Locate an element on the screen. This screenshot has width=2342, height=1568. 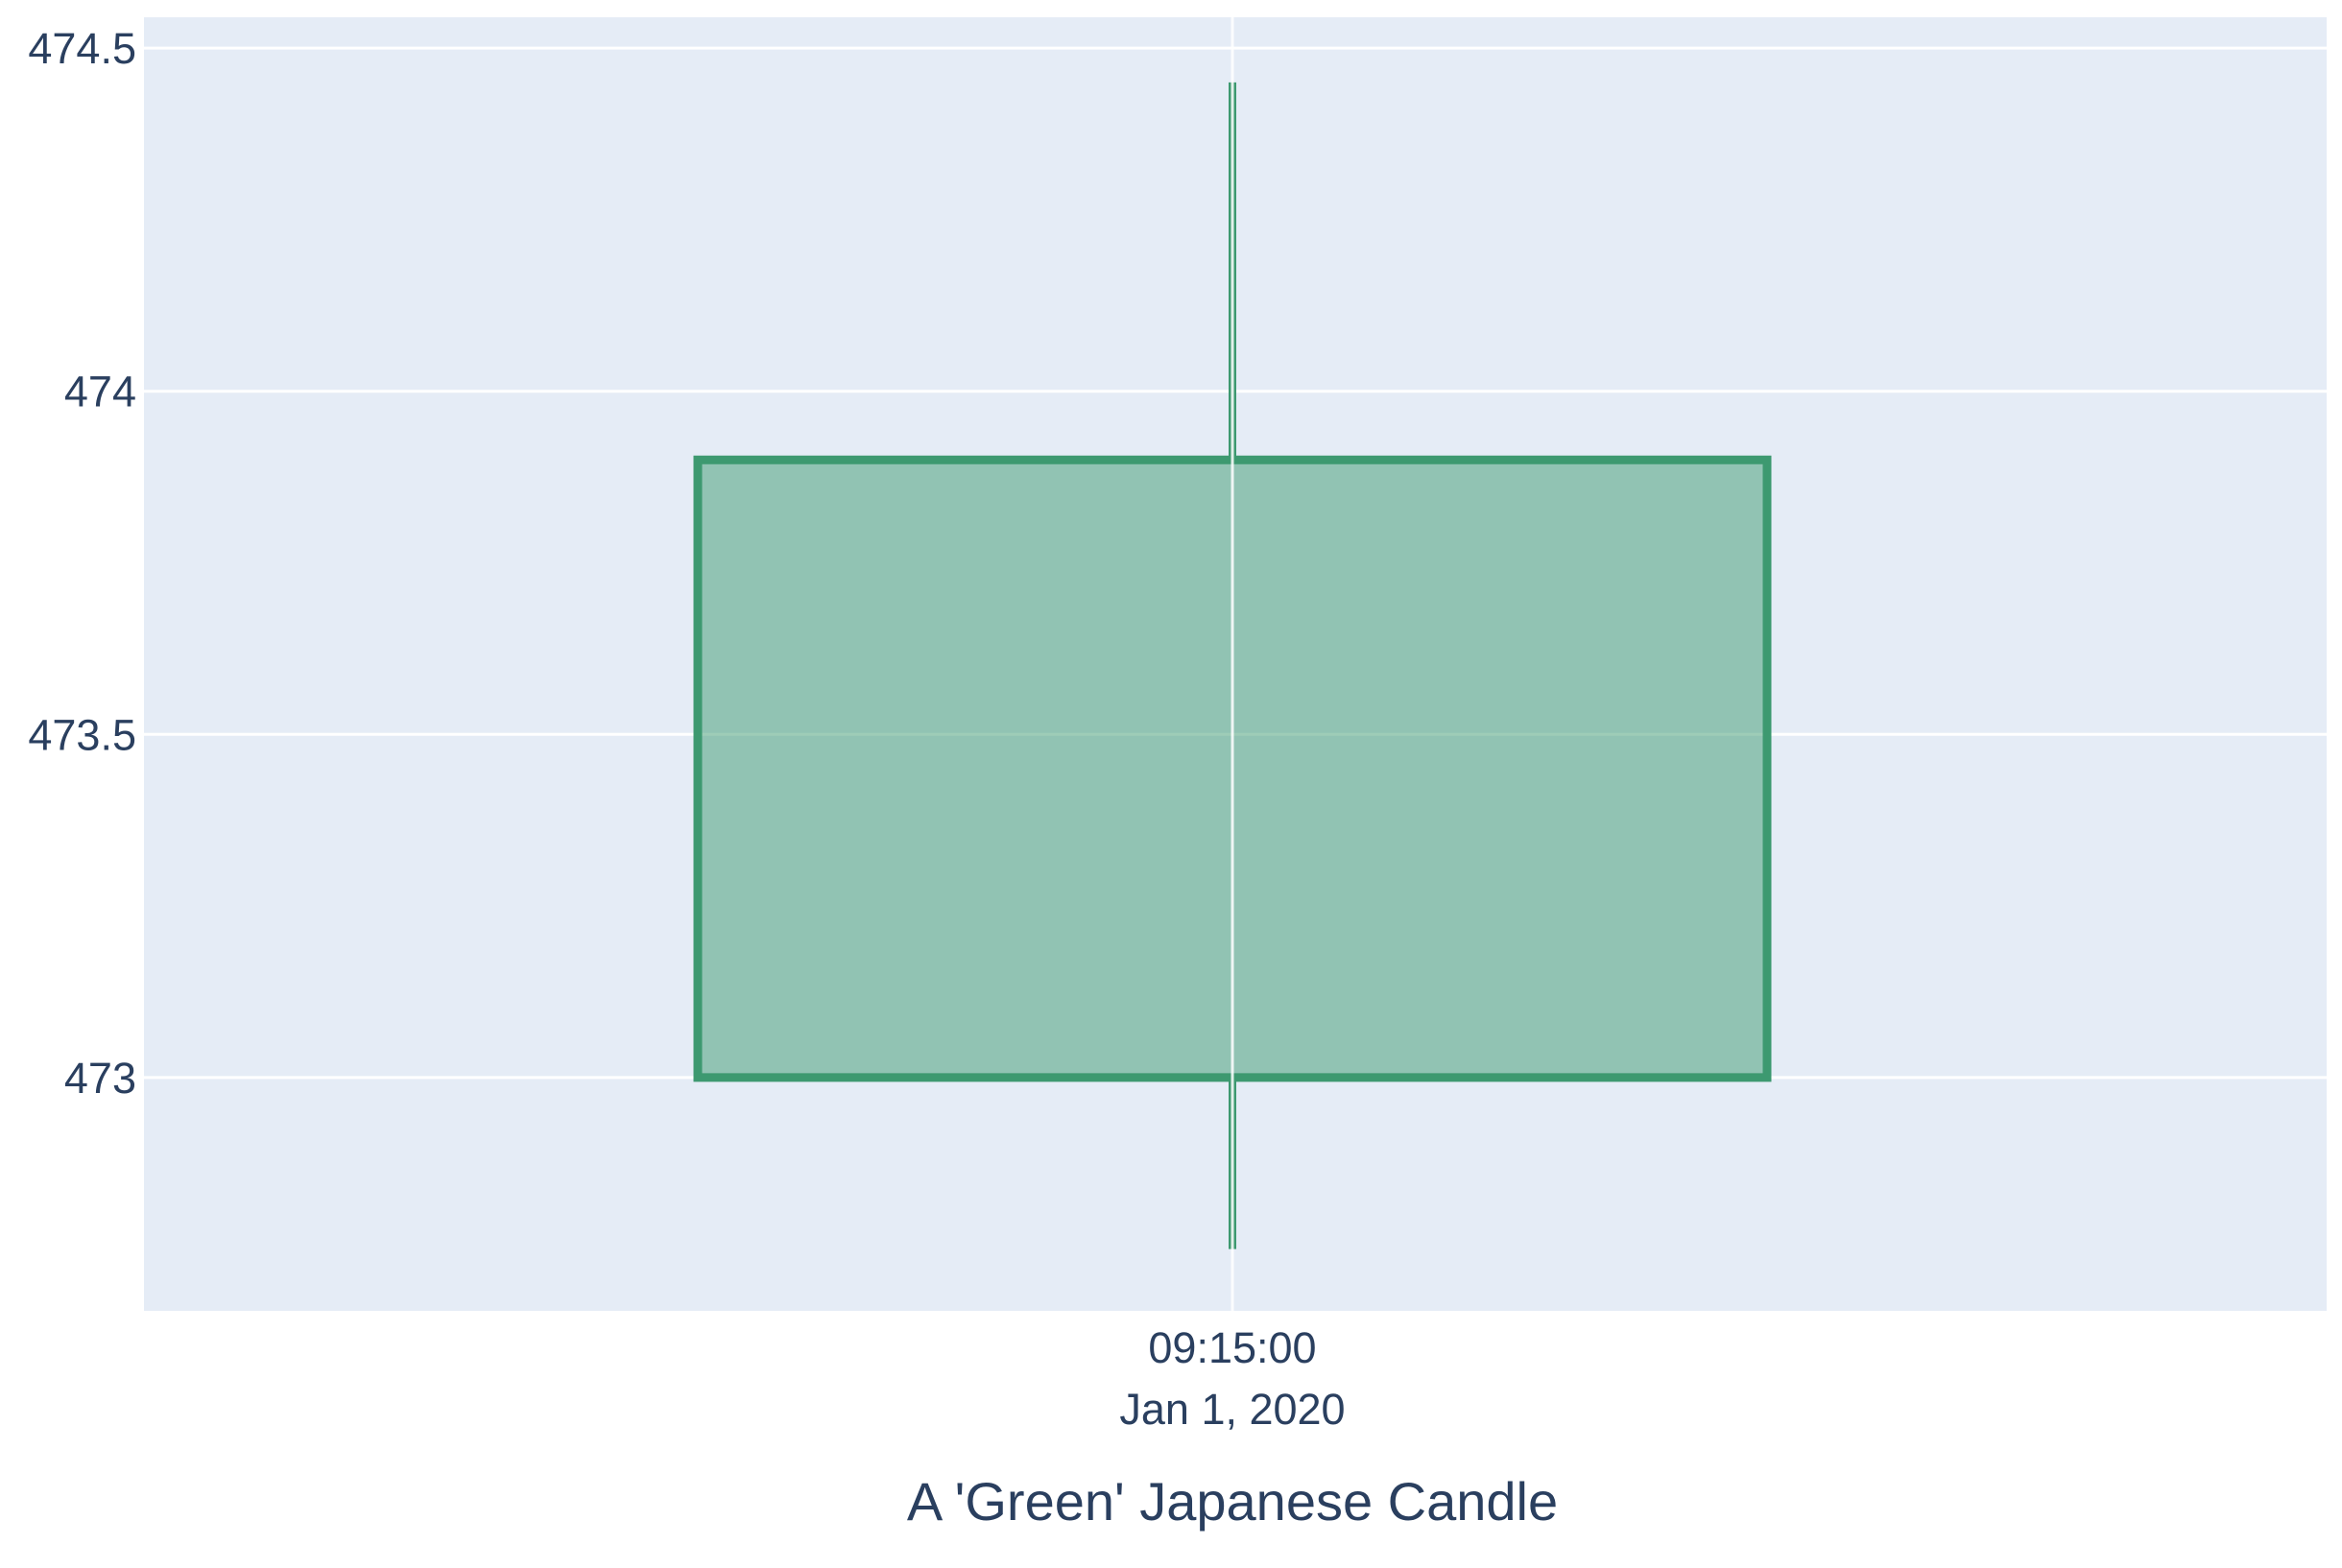
y-tick-label: 474.5 is located at coordinates (82, 48).